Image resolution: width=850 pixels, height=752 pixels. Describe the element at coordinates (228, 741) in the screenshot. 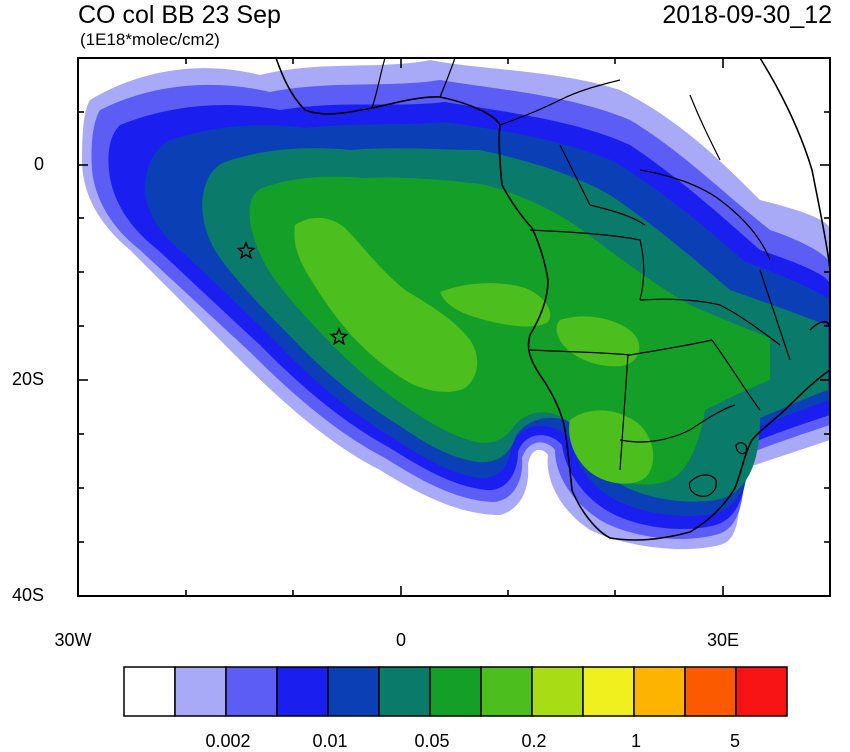

I see `colorbar-label-1: 0.002` at that location.